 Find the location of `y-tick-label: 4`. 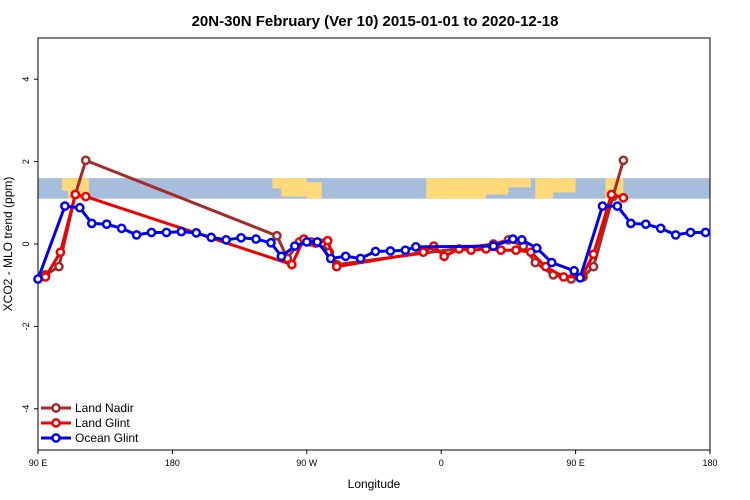

y-tick-label: 4 is located at coordinates (26, 79).